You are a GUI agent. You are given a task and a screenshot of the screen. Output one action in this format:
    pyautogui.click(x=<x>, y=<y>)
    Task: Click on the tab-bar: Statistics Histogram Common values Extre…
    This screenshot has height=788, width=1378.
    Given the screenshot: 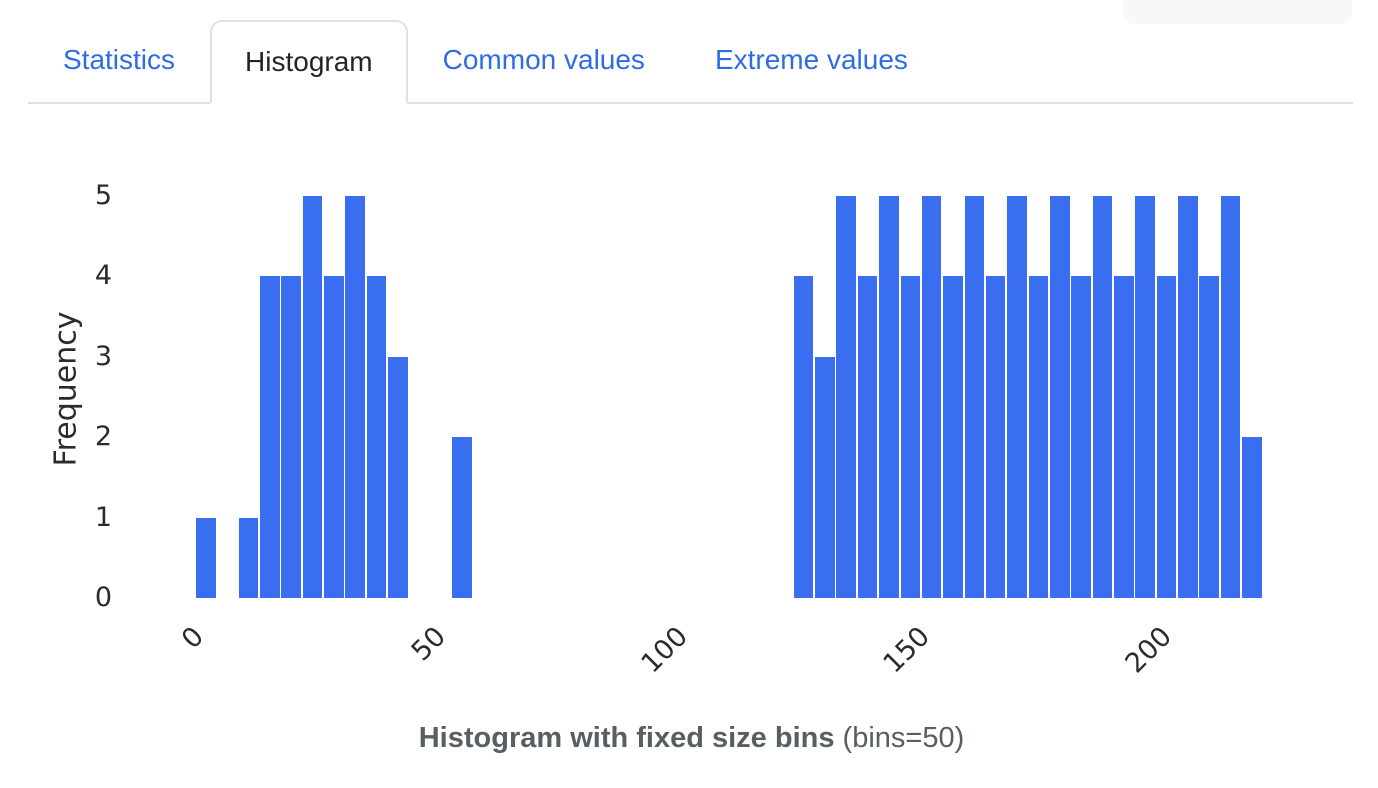 What is the action you would take?
    pyautogui.click(x=690, y=52)
    